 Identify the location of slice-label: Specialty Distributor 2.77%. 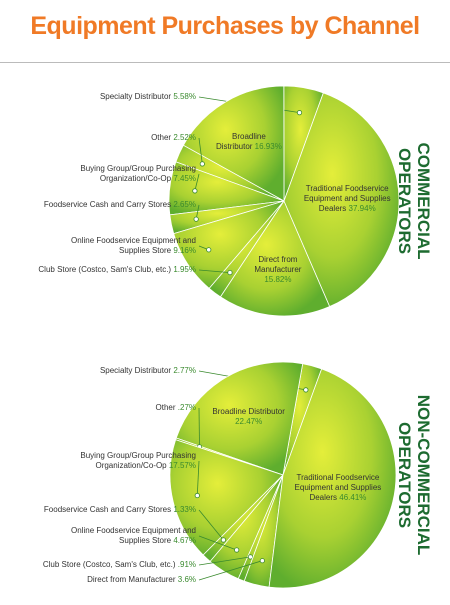
(116, 371).